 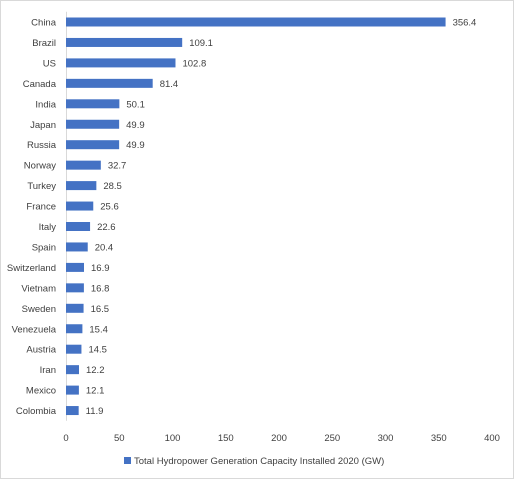 I want to click on data-label: 28.5, so click(x=112, y=186).